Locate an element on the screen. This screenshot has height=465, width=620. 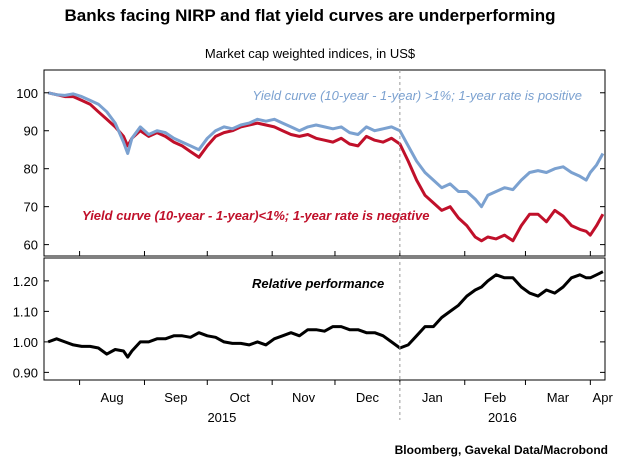
bottom-y-tick-label: 0.90 is located at coordinates (25, 372).